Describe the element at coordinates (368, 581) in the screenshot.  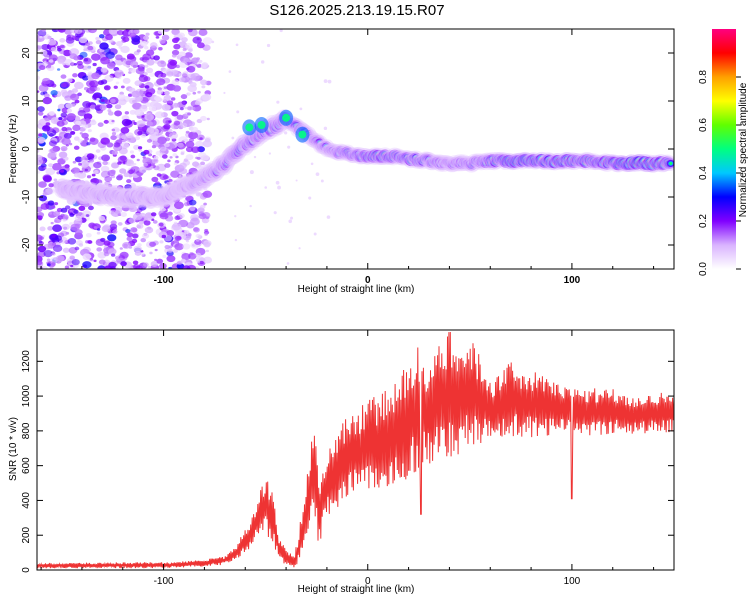
I see `snr-x-tick-label: 0` at that location.